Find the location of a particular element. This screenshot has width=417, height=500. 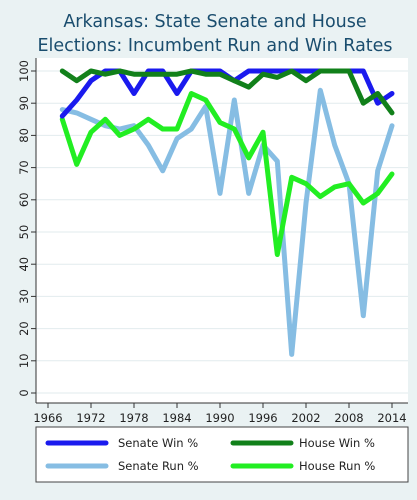

y-tick-label-30: 30 is located at coordinates (24, 296).